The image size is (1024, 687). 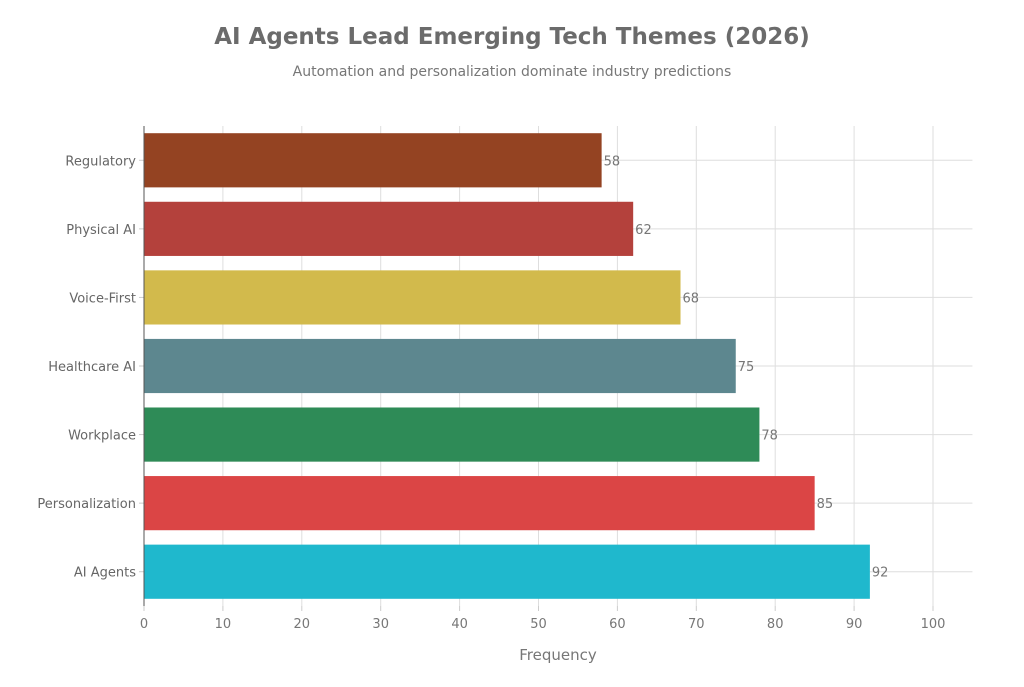 What do you see at coordinates (459, 624) in the screenshot?
I see `x-tick-label: 40` at bounding box center [459, 624].